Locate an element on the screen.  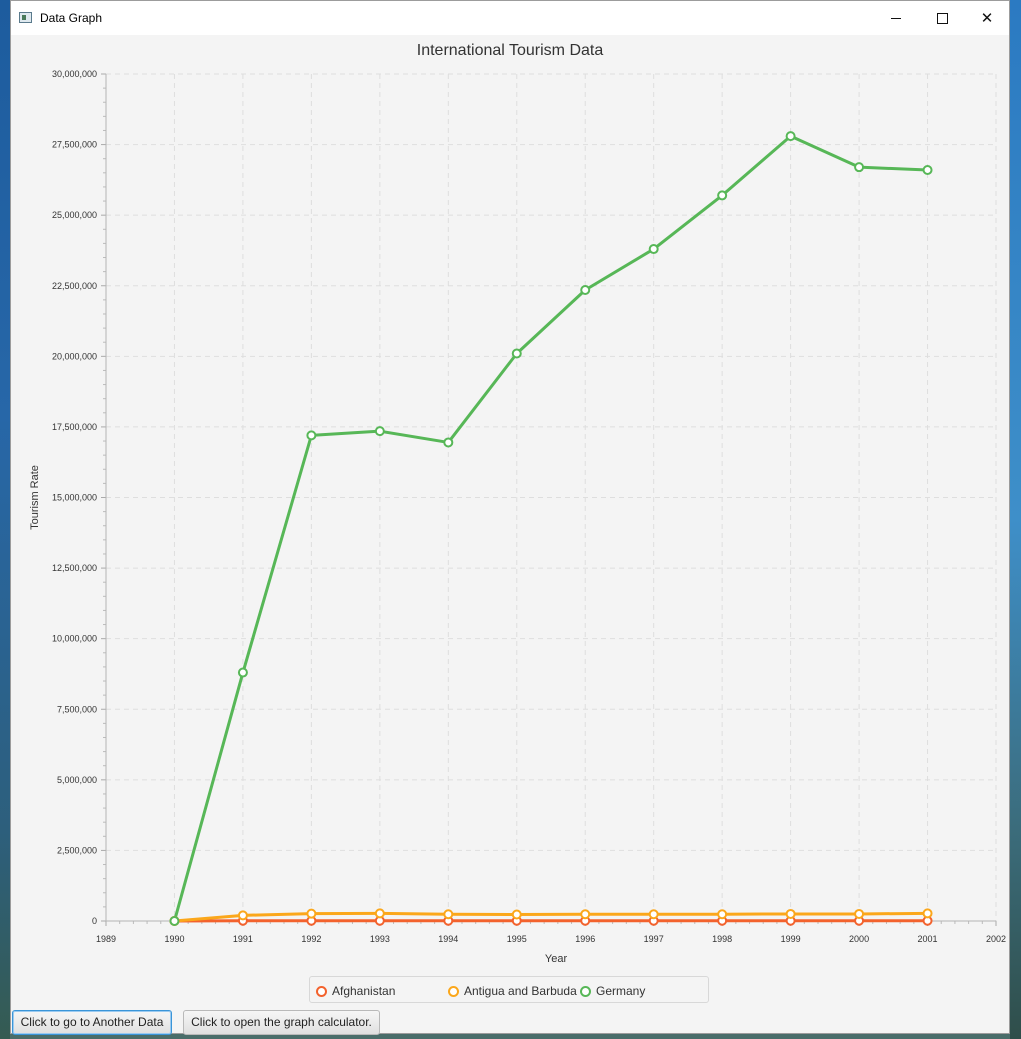
x-tick-label: 1996 is located at coordinates (585, 939).